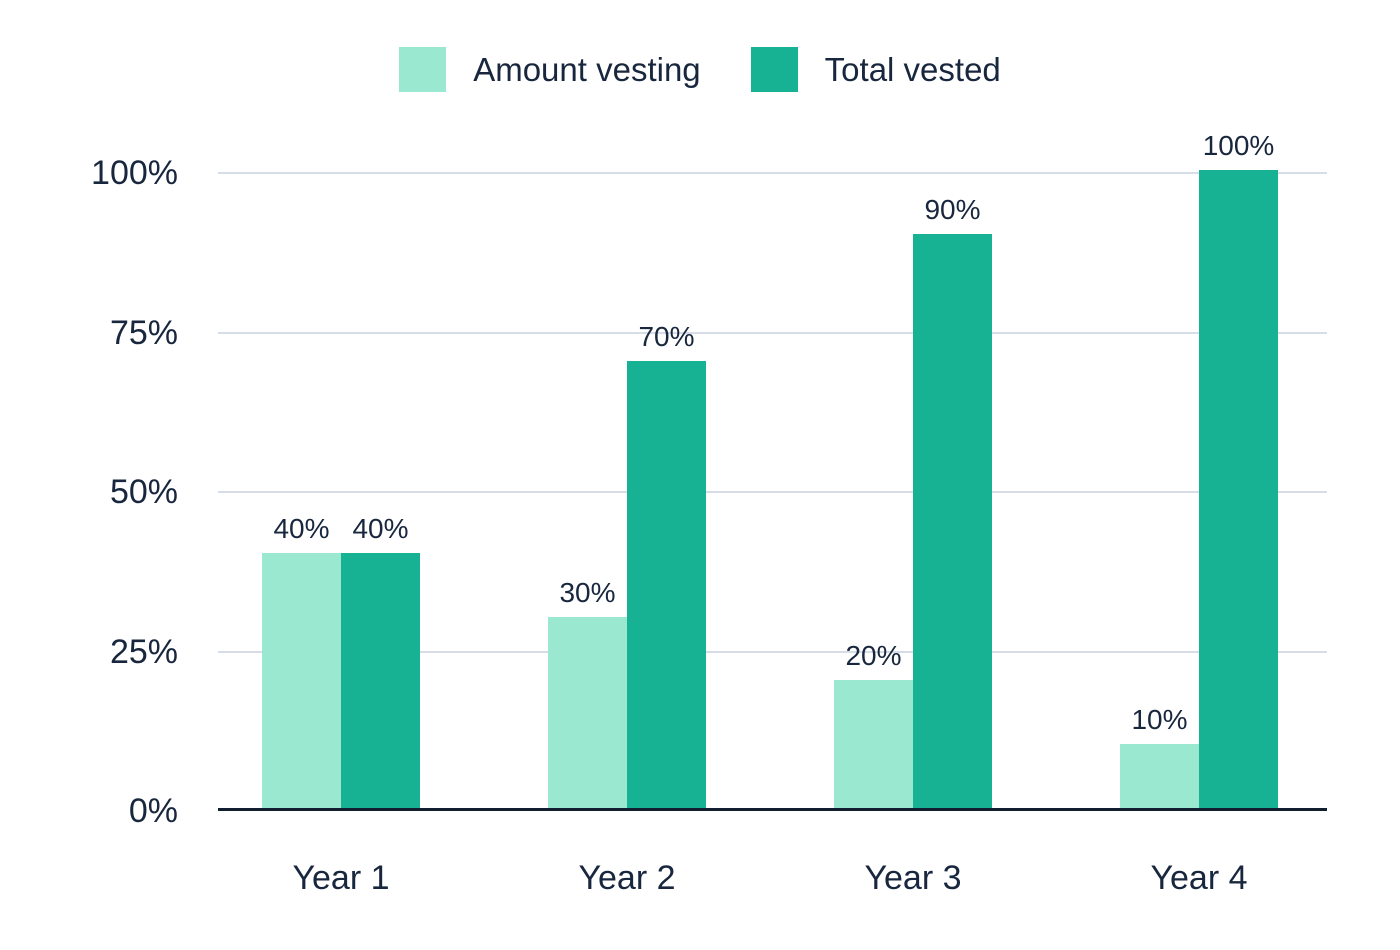  I want to click on x-axis-label: Year 3, so click(913, 878).